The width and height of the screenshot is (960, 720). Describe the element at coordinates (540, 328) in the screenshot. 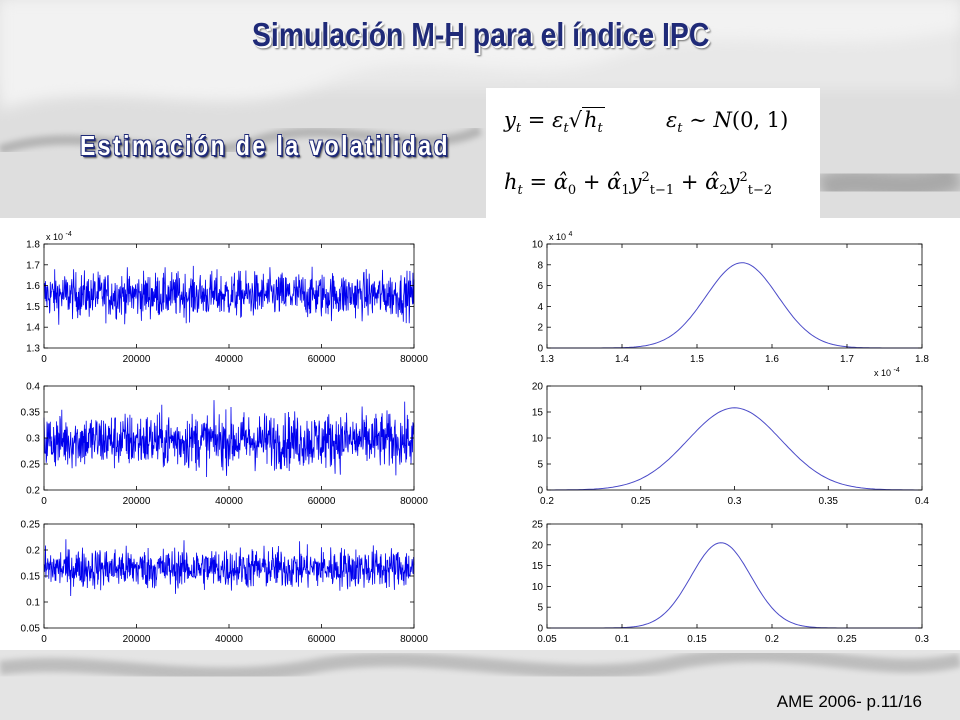

I see `y-tick-label: 2` at that location.